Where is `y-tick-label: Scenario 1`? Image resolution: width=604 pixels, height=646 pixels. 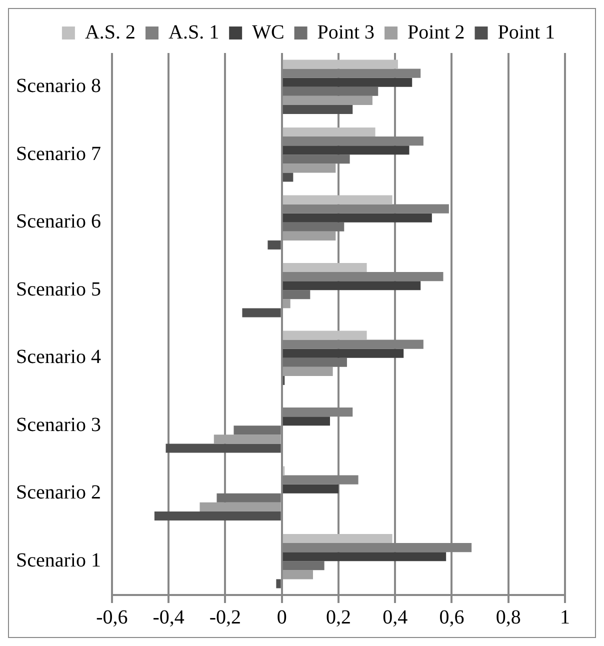
y-tick-label: Scenario 1 is located at coordinates (58, 560).